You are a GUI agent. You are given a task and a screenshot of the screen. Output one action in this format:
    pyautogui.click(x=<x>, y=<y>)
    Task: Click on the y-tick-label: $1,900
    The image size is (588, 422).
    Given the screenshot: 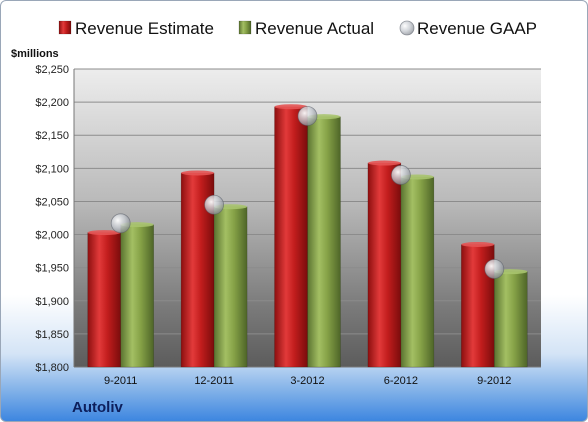 What is the action you would take?
    pyautogui.click(x=52, y=302)
    